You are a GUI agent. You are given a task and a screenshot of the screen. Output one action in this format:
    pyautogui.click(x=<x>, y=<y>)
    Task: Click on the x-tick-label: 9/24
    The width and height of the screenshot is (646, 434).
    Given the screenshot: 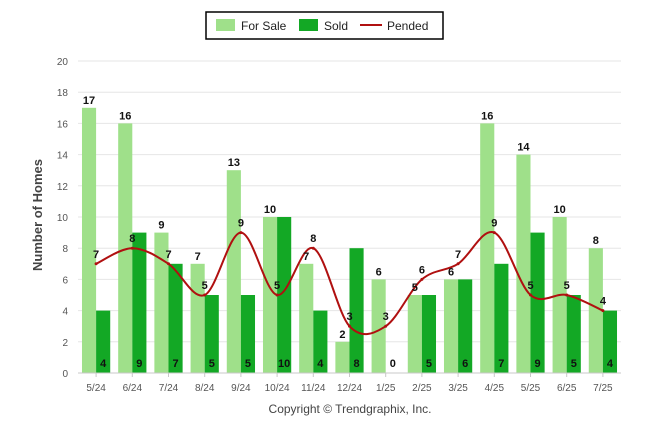 What is the action you would take?
    pyautogui.click(x=241, y=388)
    